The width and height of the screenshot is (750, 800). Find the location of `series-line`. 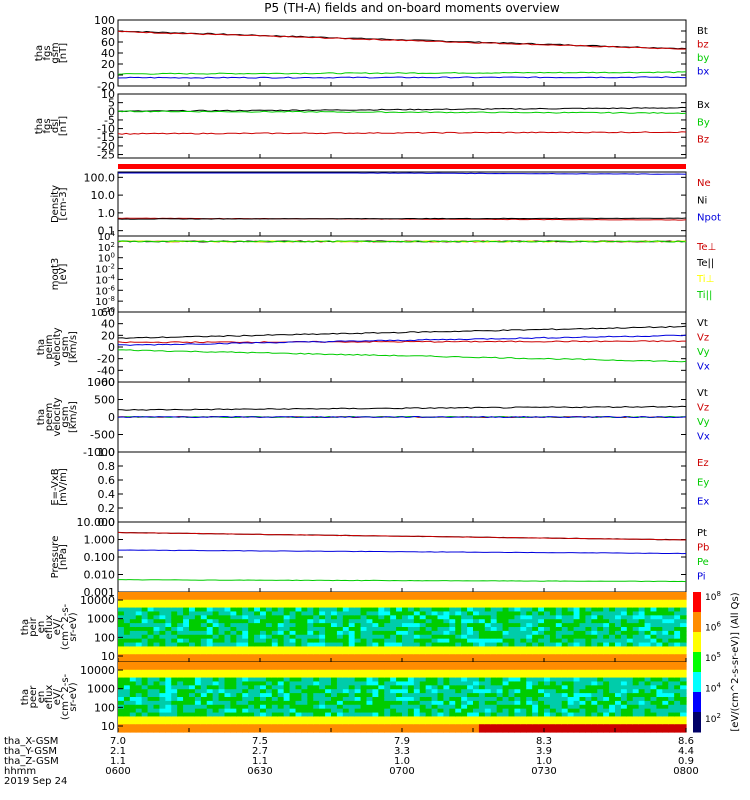

series-line is located at coordinates (402, 340).